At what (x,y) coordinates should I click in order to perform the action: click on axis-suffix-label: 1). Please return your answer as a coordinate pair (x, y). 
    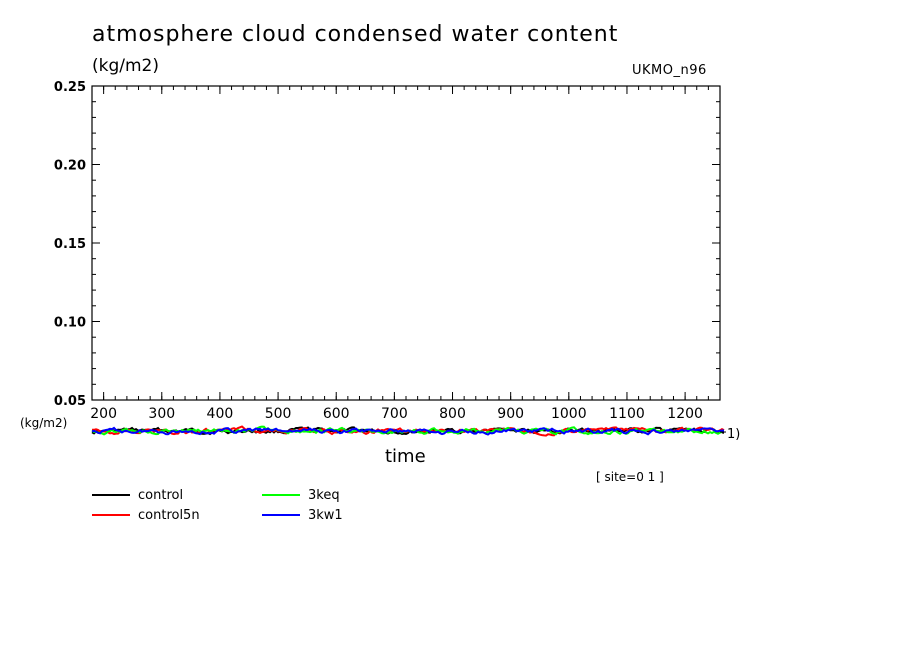
    Looking at the image, I should click on (733, 434).